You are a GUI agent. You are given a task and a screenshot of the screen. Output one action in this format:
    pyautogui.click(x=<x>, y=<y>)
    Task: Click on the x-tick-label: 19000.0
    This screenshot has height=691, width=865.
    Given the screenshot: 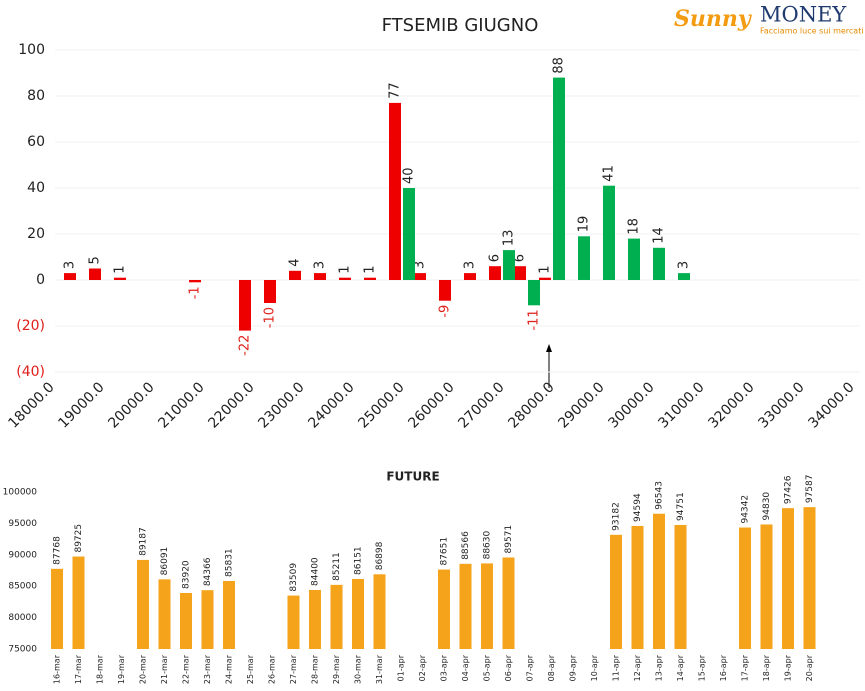 What is the action you would take?
    pyautogui.click(x=81, y=405)
    